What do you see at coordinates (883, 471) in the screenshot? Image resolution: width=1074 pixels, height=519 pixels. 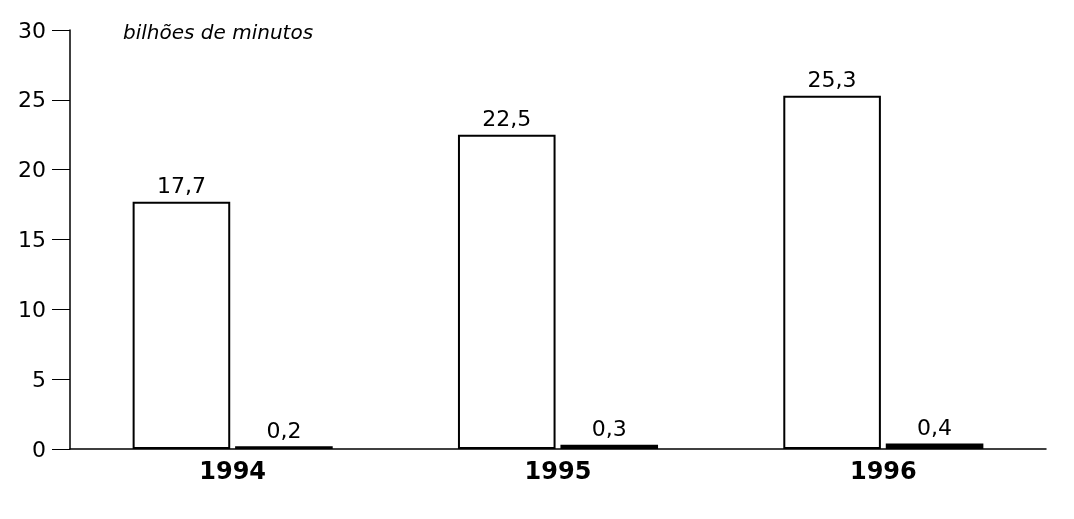 I see `x-tick-label: 1996` at bounding box center [883, 471].